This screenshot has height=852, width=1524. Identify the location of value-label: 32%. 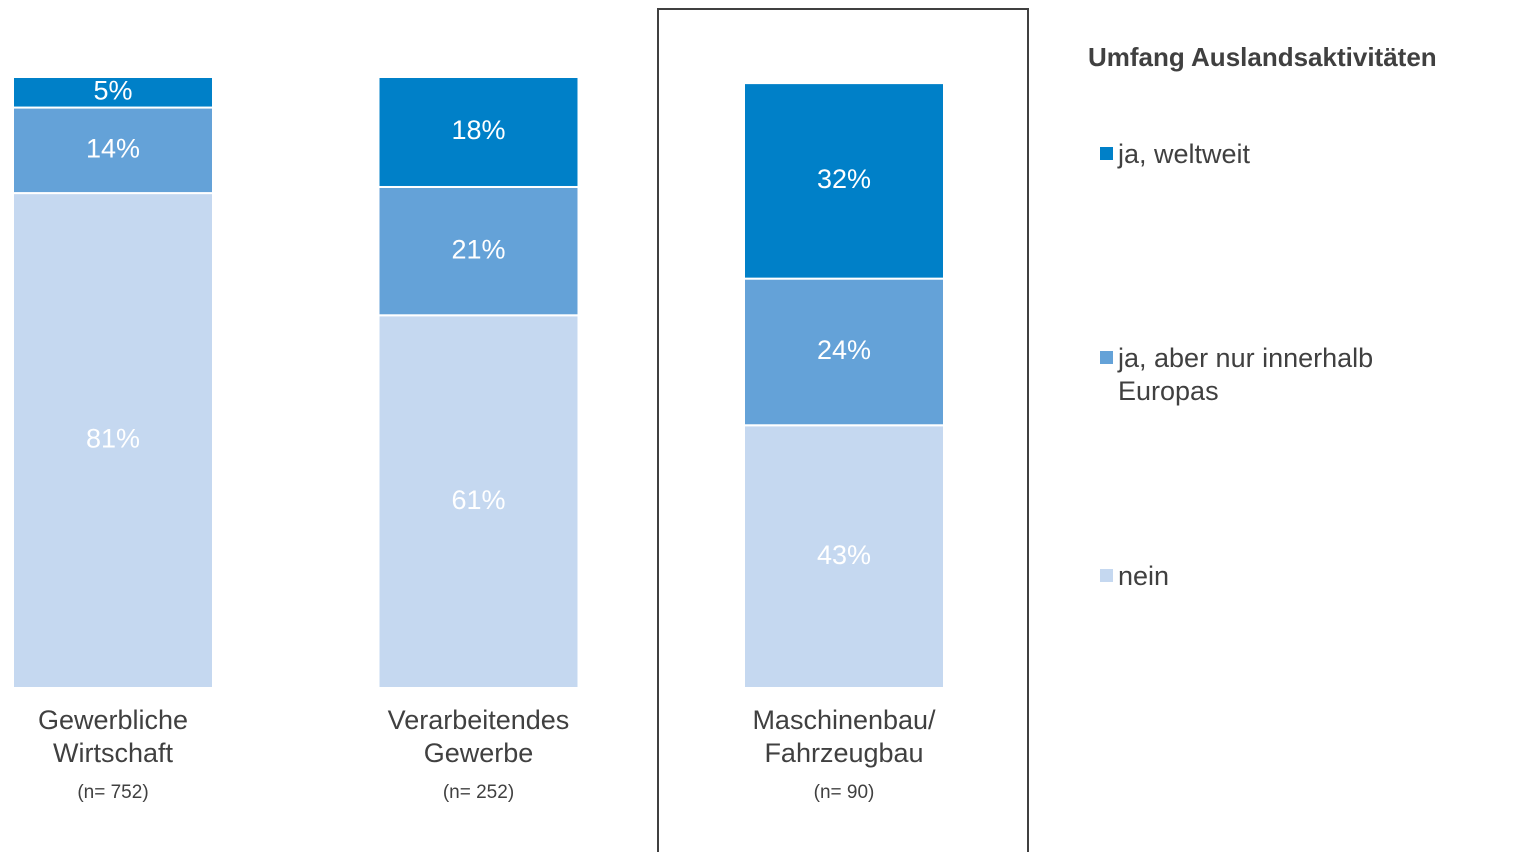
(844, 179).